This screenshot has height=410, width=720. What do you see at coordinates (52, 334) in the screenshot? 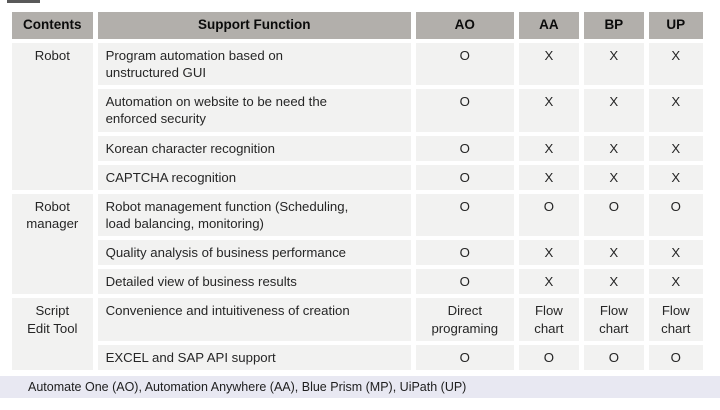
I see `group-label-script-edit-tool: Script Edit Tool` at bounding box center [52, 334].